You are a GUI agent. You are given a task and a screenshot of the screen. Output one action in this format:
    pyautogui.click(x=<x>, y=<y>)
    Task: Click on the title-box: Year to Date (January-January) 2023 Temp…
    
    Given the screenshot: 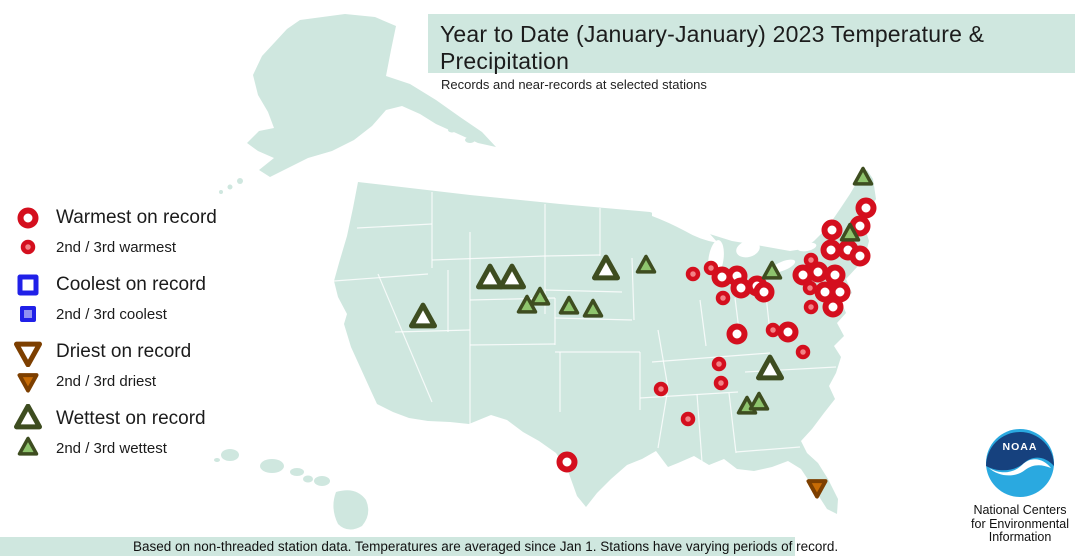 What is the action you would take?
    pyautogui.click(x=751, y=53)
    